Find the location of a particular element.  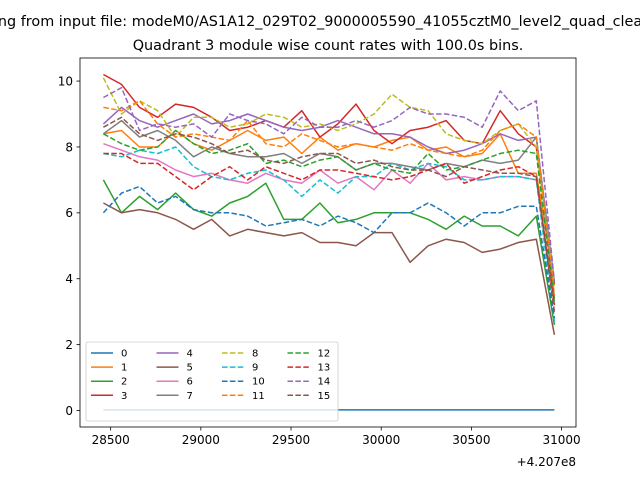

legend-label: 4 is located at coordinates (190, 354).